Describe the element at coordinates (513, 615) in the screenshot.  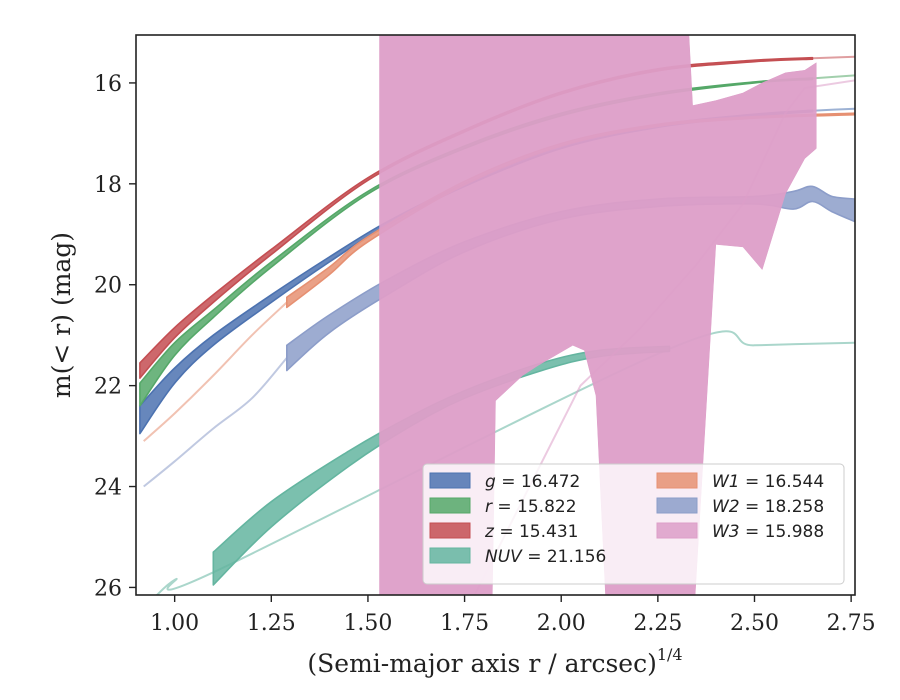
I see `x-axis-ticks: 1.00 1.25 1.50 1.75 2.00 2.25 2.50 2.75` at that location.